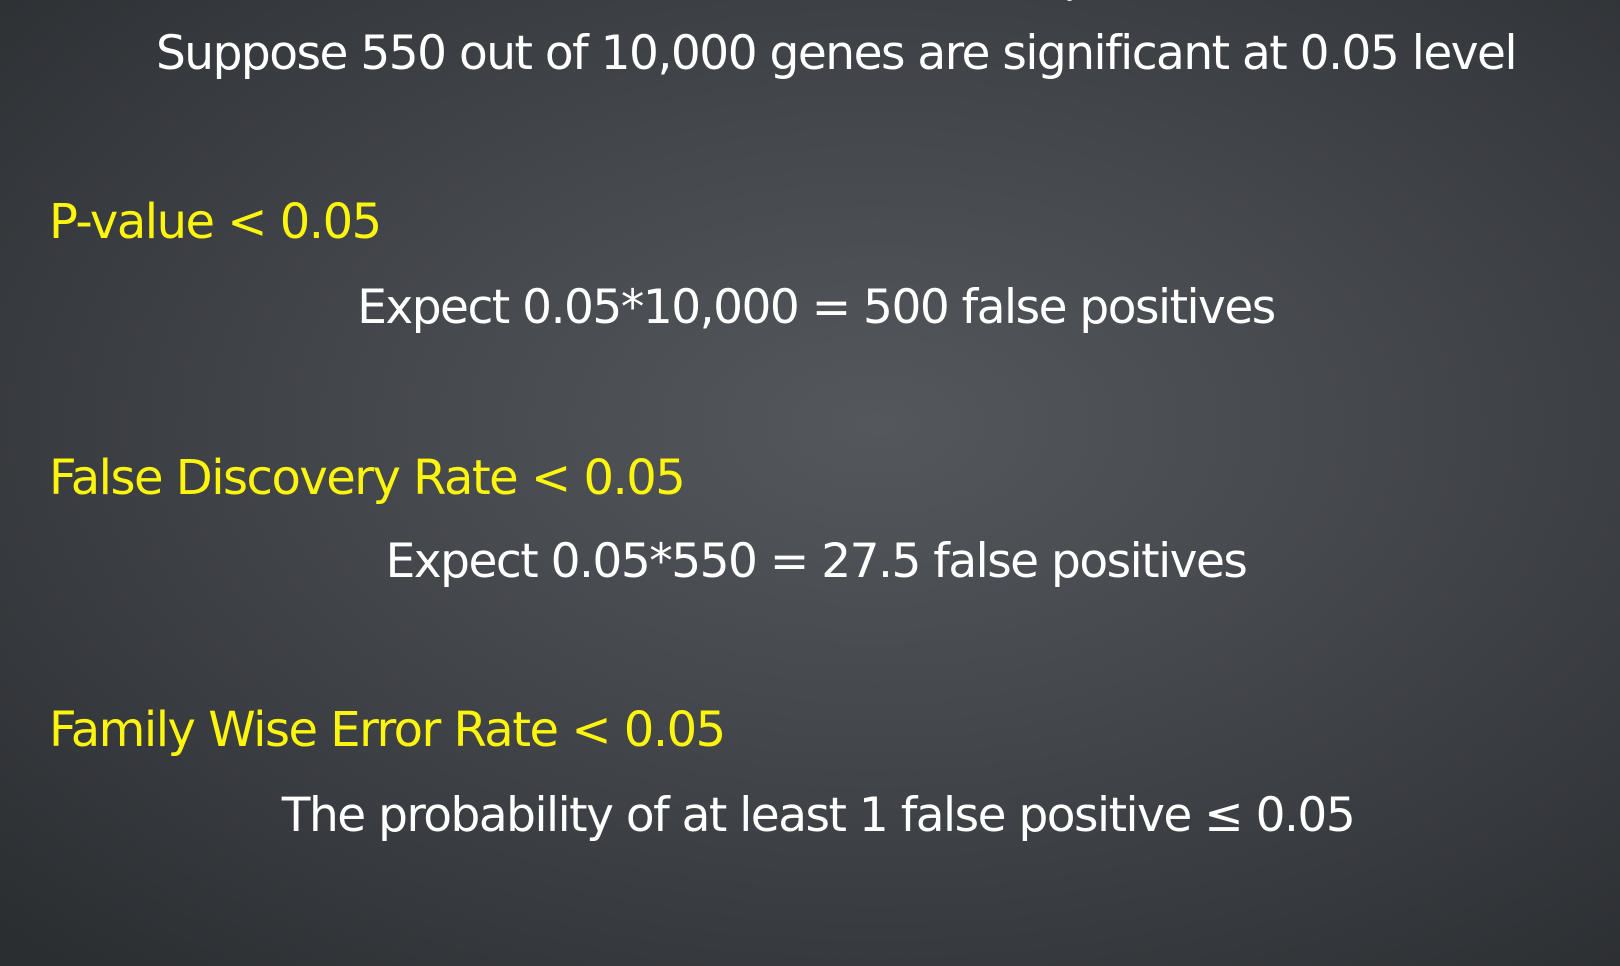  I want to click on detail-false-discovery-rate: Expect 0.05*550 = 27.5 false positives, so click(816, 561).